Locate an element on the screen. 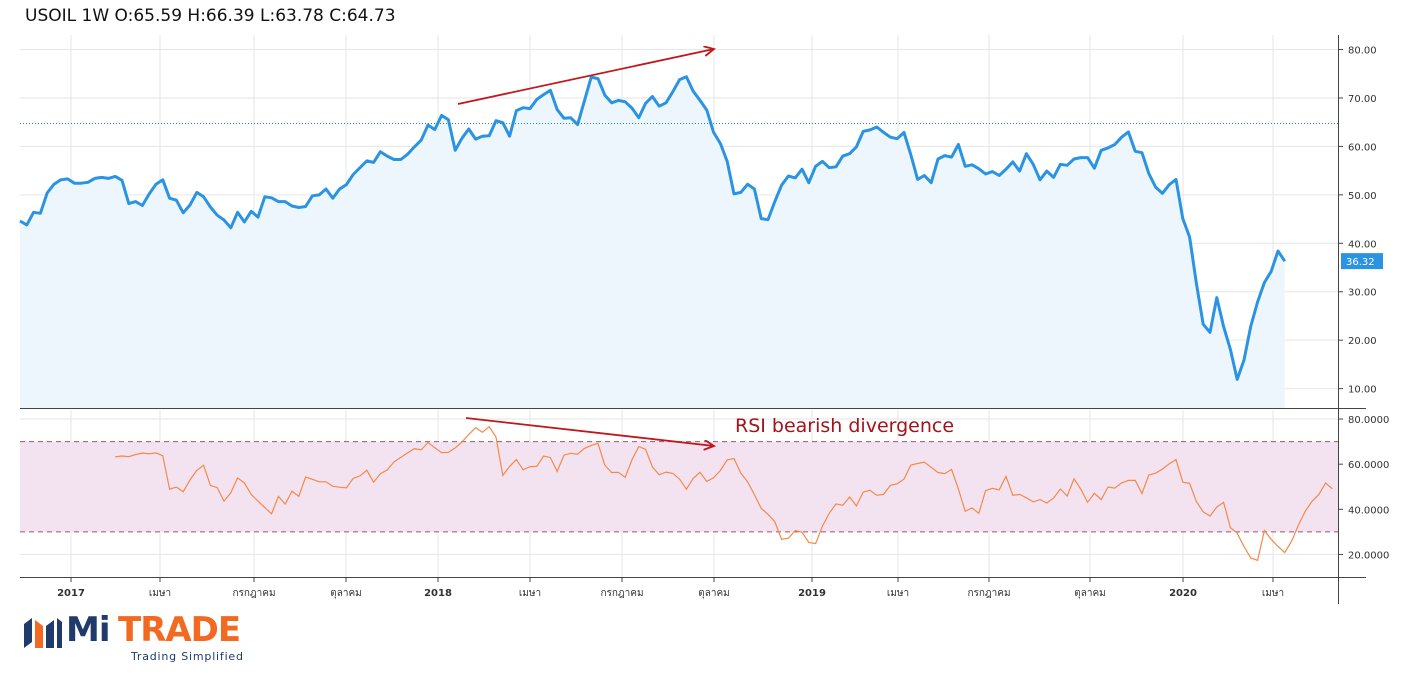 The image size is (1416, 687). rsi-ytick-label: 20.0000 is located at coordinates (1368, 555).